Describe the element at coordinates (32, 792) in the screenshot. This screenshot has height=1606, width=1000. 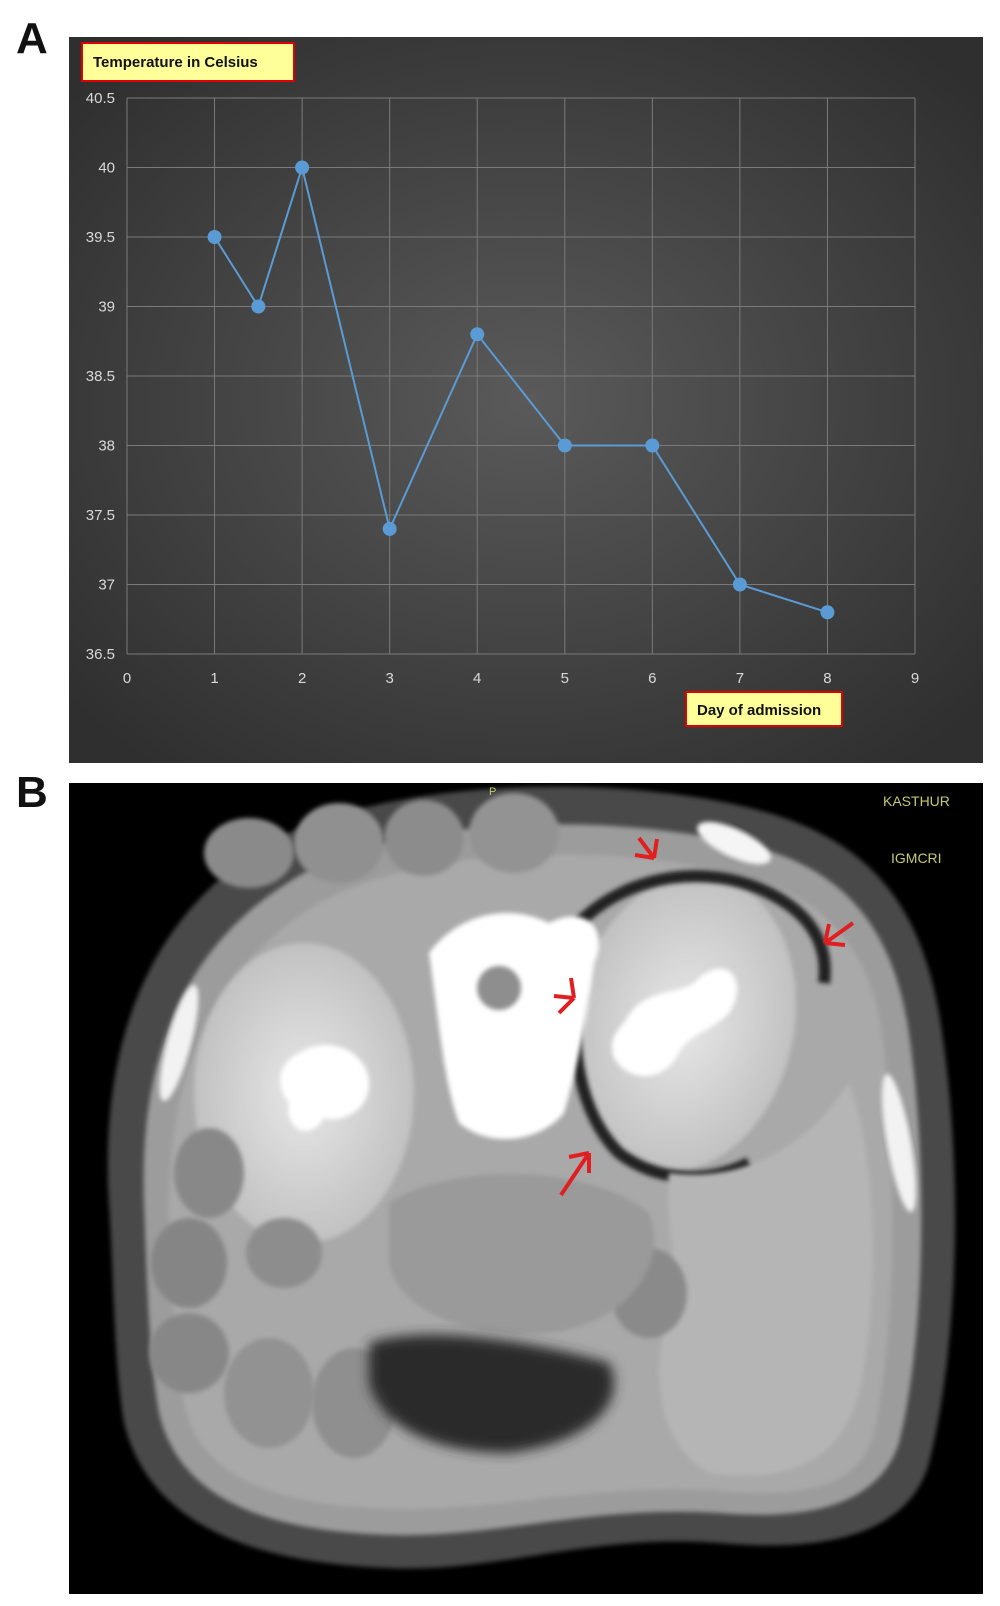
I see `panel-b-label: B` at that location.